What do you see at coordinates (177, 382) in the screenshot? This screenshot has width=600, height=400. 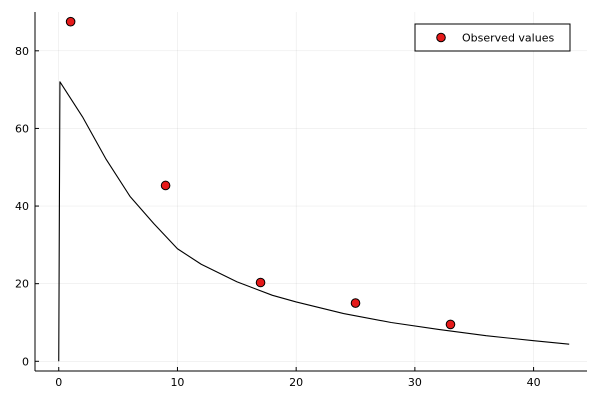 I see `x-tick-label: 10` at bounding box center [177, 382].